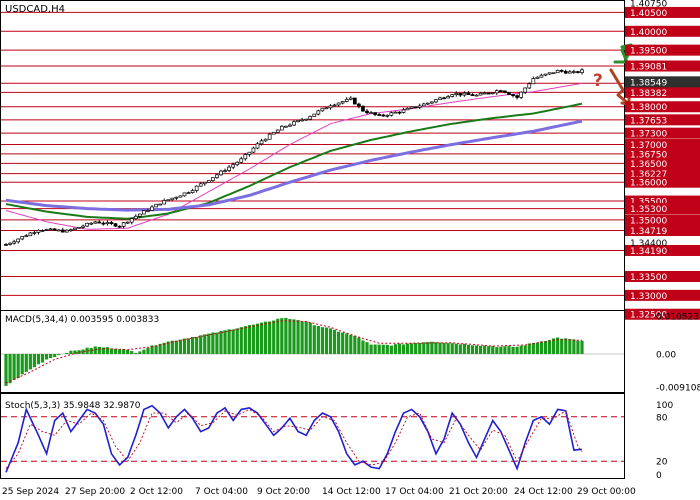 Image resolution: width=700 pixels, height=500 pixels. What do you see at coordinates (662, 418) in the screenshot?
I see `stoch-axis-label: 80` at bounding box center [662, 418].